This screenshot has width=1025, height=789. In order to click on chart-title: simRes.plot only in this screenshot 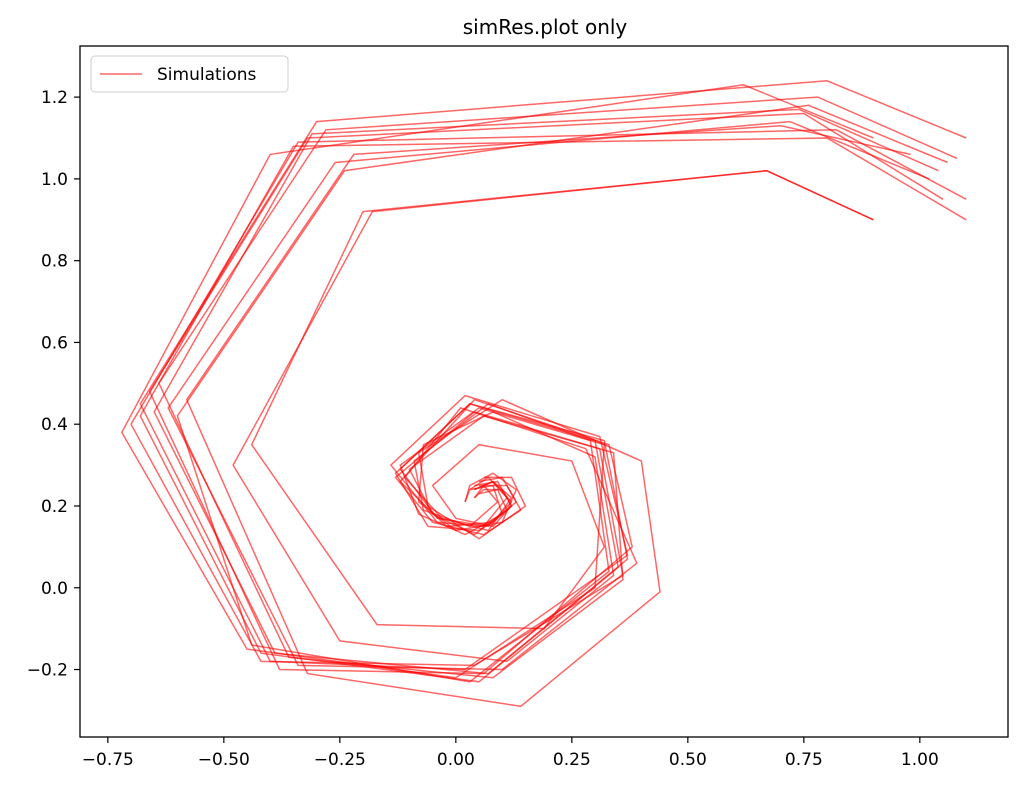, I will do `click(545, 27)`.